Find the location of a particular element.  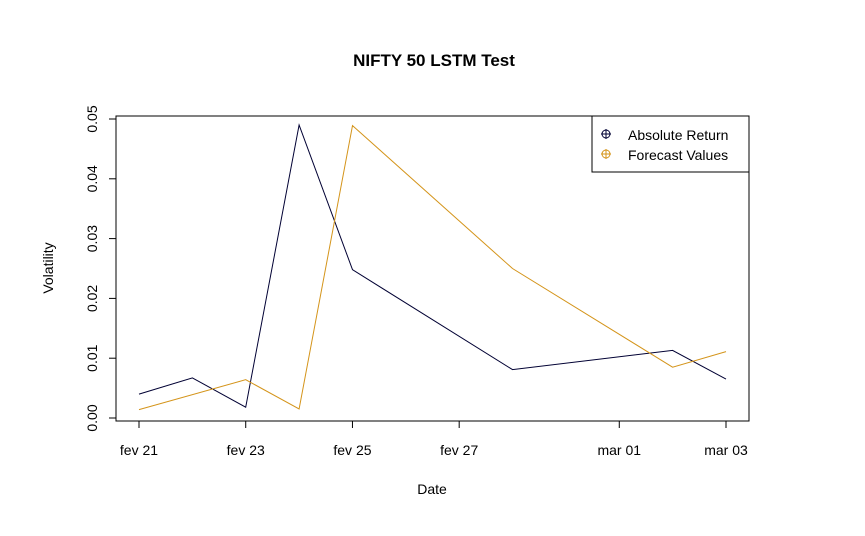

y-tick-label-2: 0.02 is located at coordinates (92, 298).